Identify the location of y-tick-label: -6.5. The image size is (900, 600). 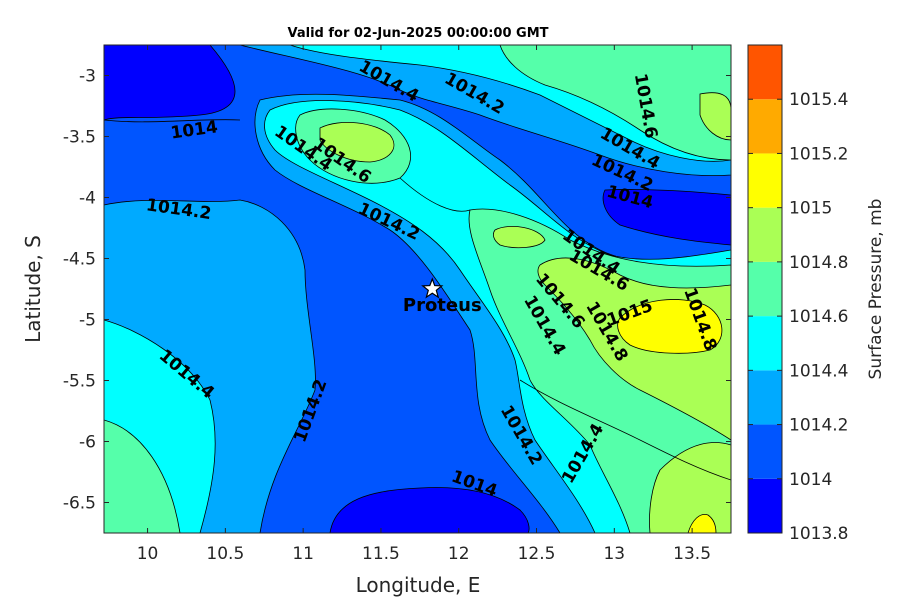
(79, 504).